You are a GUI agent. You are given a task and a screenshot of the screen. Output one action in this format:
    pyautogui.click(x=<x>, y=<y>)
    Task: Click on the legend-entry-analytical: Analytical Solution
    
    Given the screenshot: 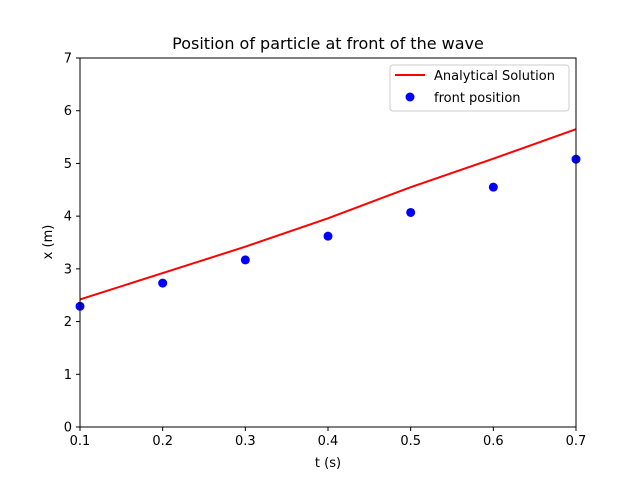 What is the action you would take?
    pyautogui.click(x=494, y=76)
    